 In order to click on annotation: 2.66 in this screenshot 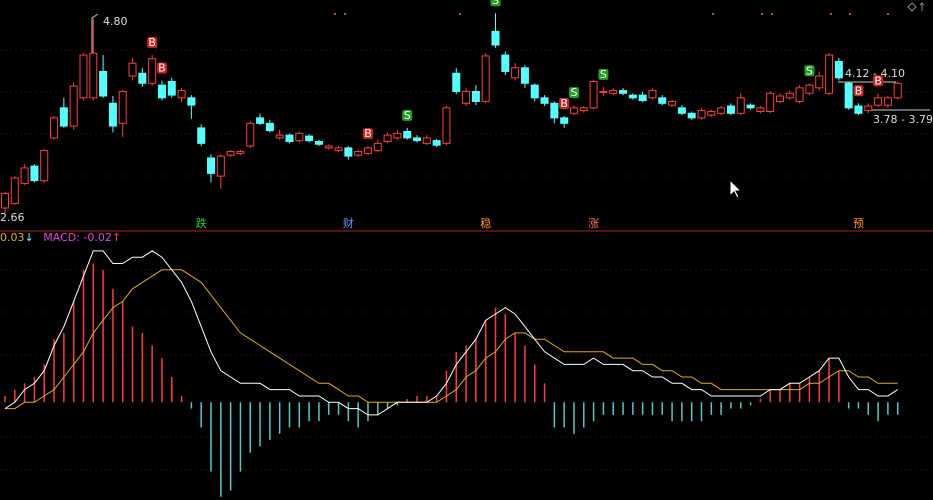, I will do `click(12, 217)`.